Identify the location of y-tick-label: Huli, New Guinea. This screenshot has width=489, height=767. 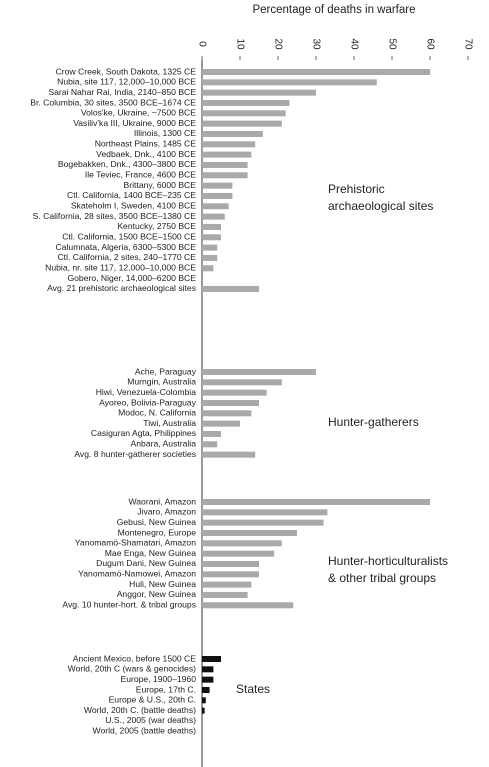
(162, 584).